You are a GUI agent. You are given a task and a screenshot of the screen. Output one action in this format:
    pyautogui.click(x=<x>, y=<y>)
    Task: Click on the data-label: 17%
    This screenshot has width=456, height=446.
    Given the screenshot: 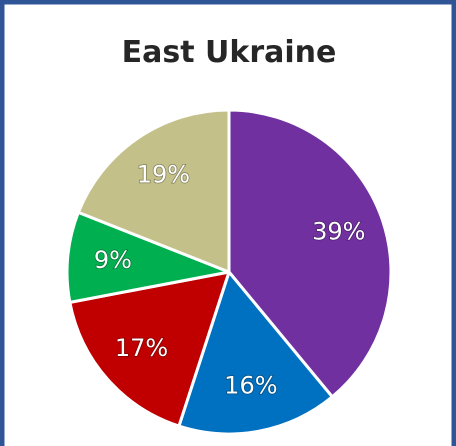 What is the action you would take?
    pyautogui.click(x=141, y=348)
    